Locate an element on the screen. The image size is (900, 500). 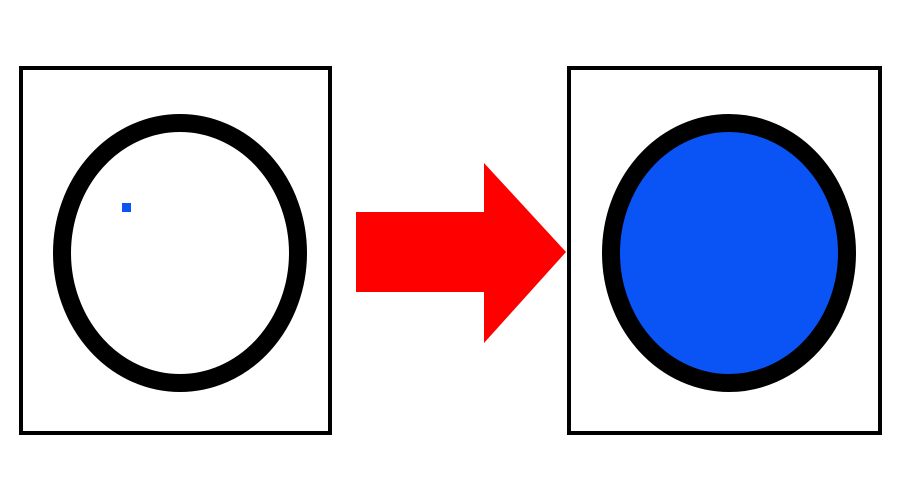
seed-point is located at coordinates (126, 207).